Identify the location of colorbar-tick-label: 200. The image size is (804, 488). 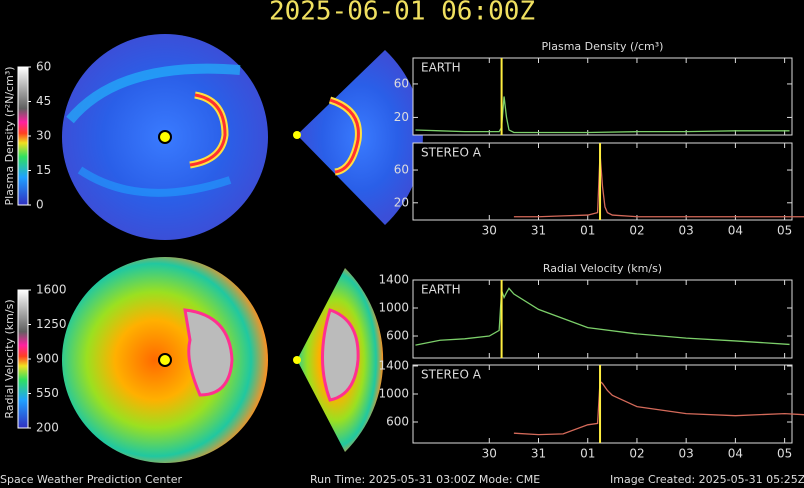
(47, 428).